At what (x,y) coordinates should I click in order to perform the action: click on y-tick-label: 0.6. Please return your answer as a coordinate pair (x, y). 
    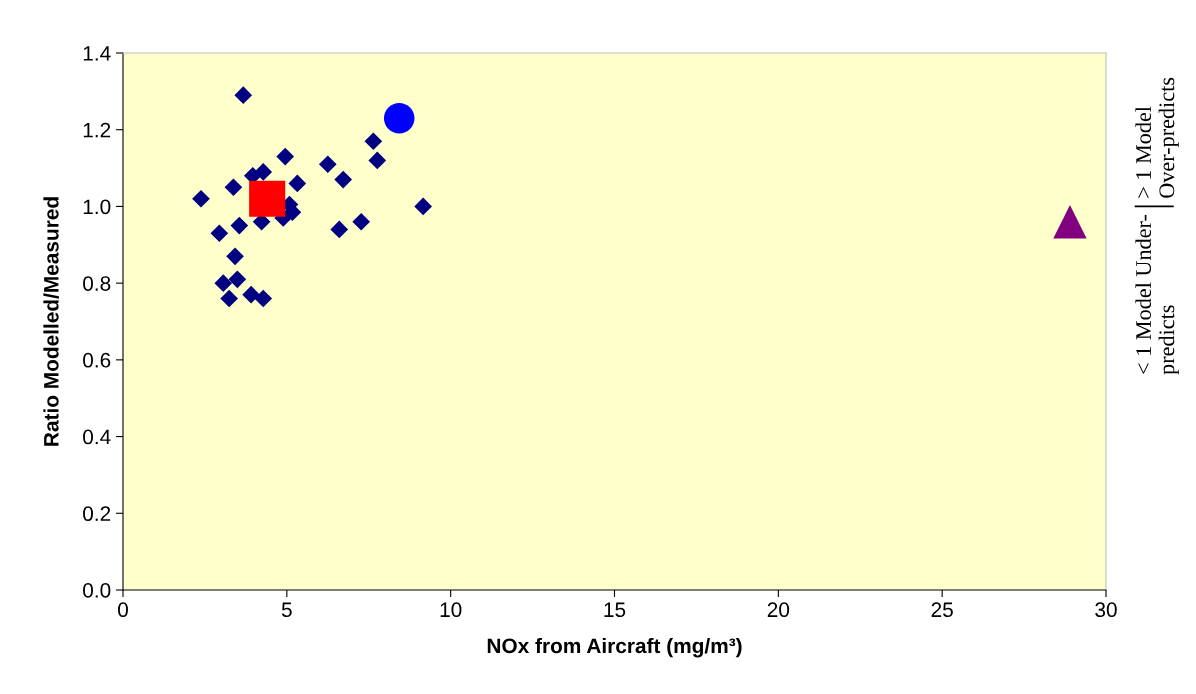
    Looking at the image, I should click on (97, 360).